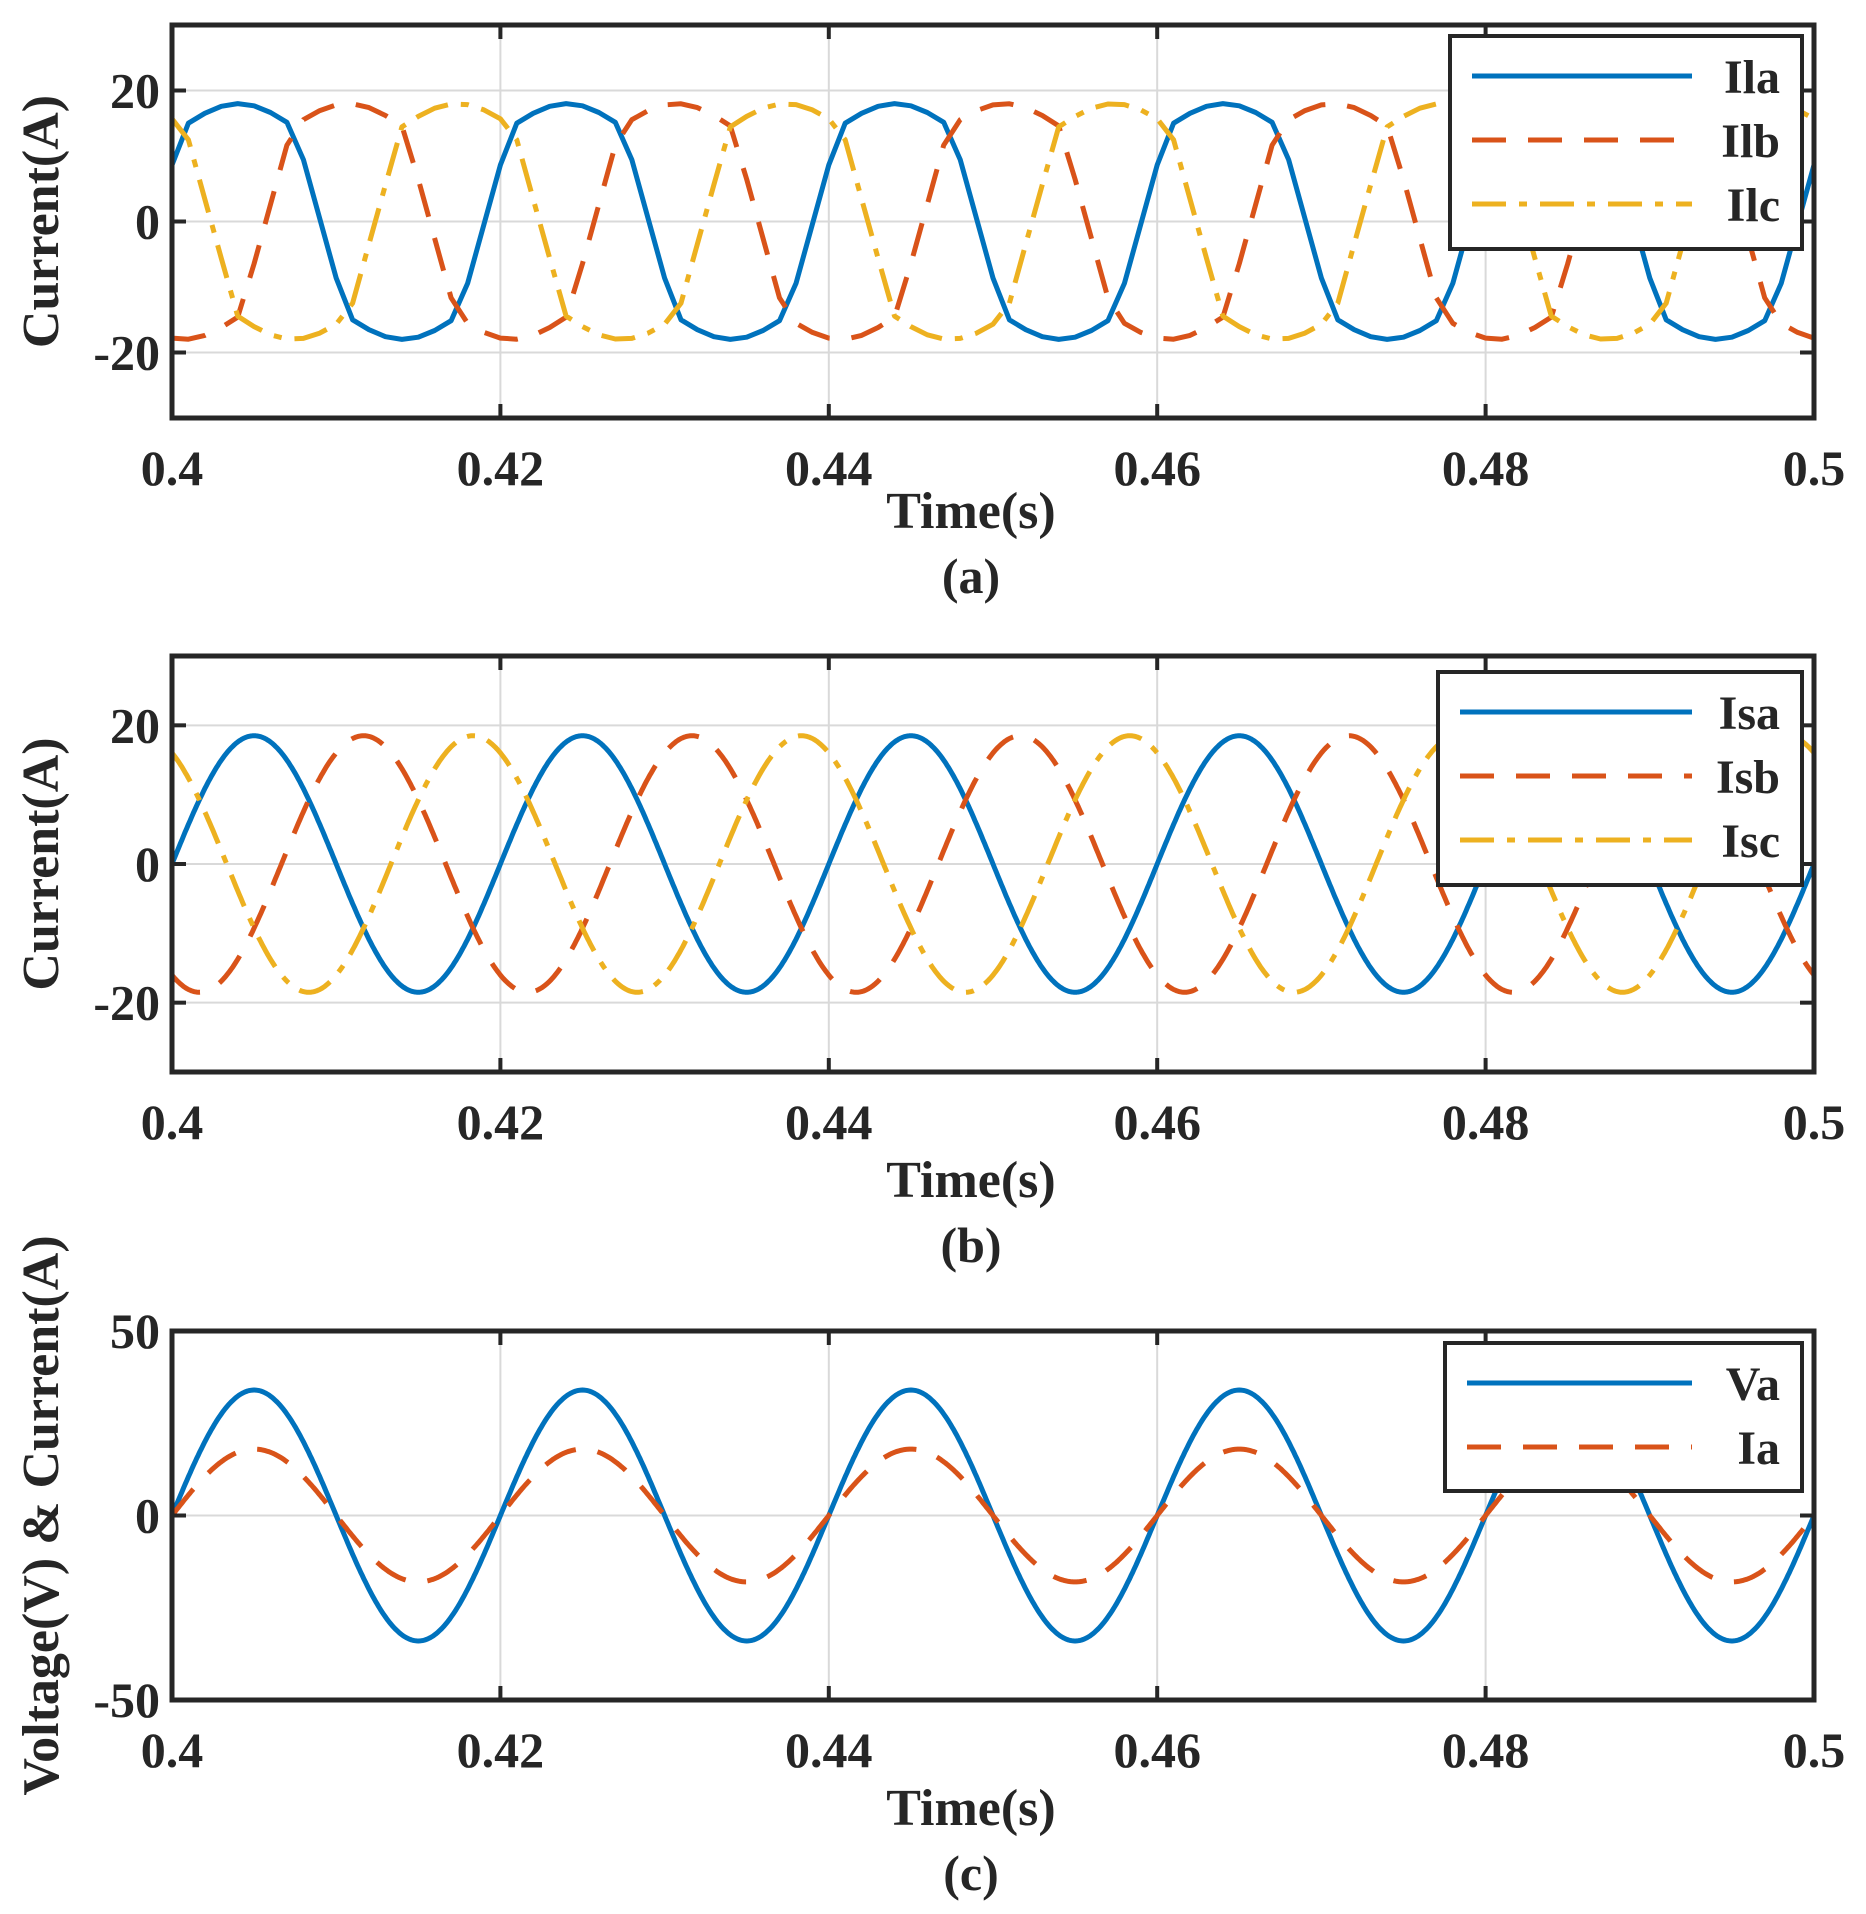 This screenshot has height=1914, width=1866. I want to click on legend-label-va: Va, so click(1753, 1384).